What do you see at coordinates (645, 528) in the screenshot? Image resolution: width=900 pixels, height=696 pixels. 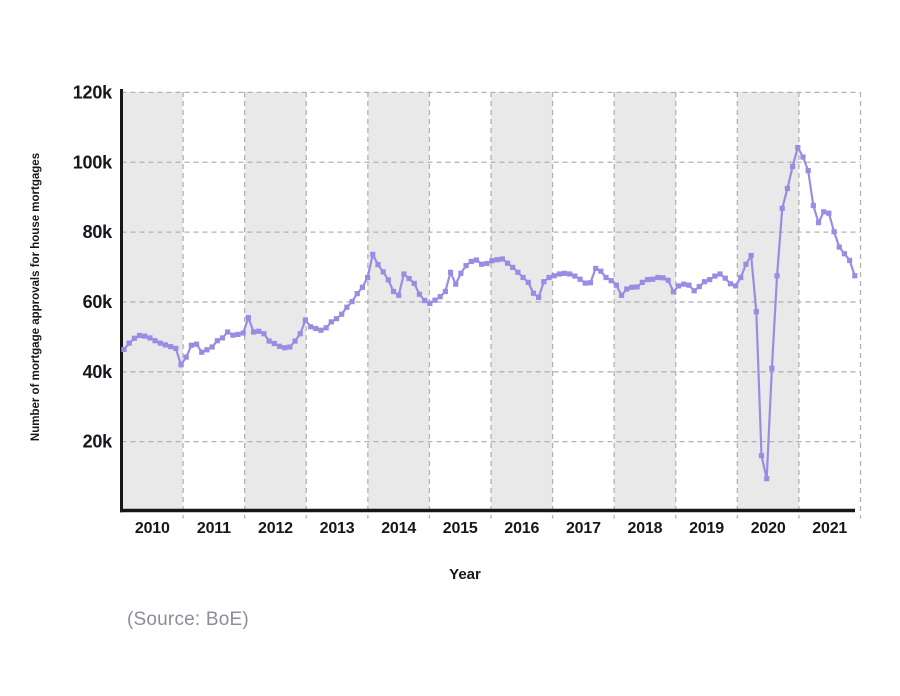 I see `x-tick-label: 2018` at bounding box center [645, 528].